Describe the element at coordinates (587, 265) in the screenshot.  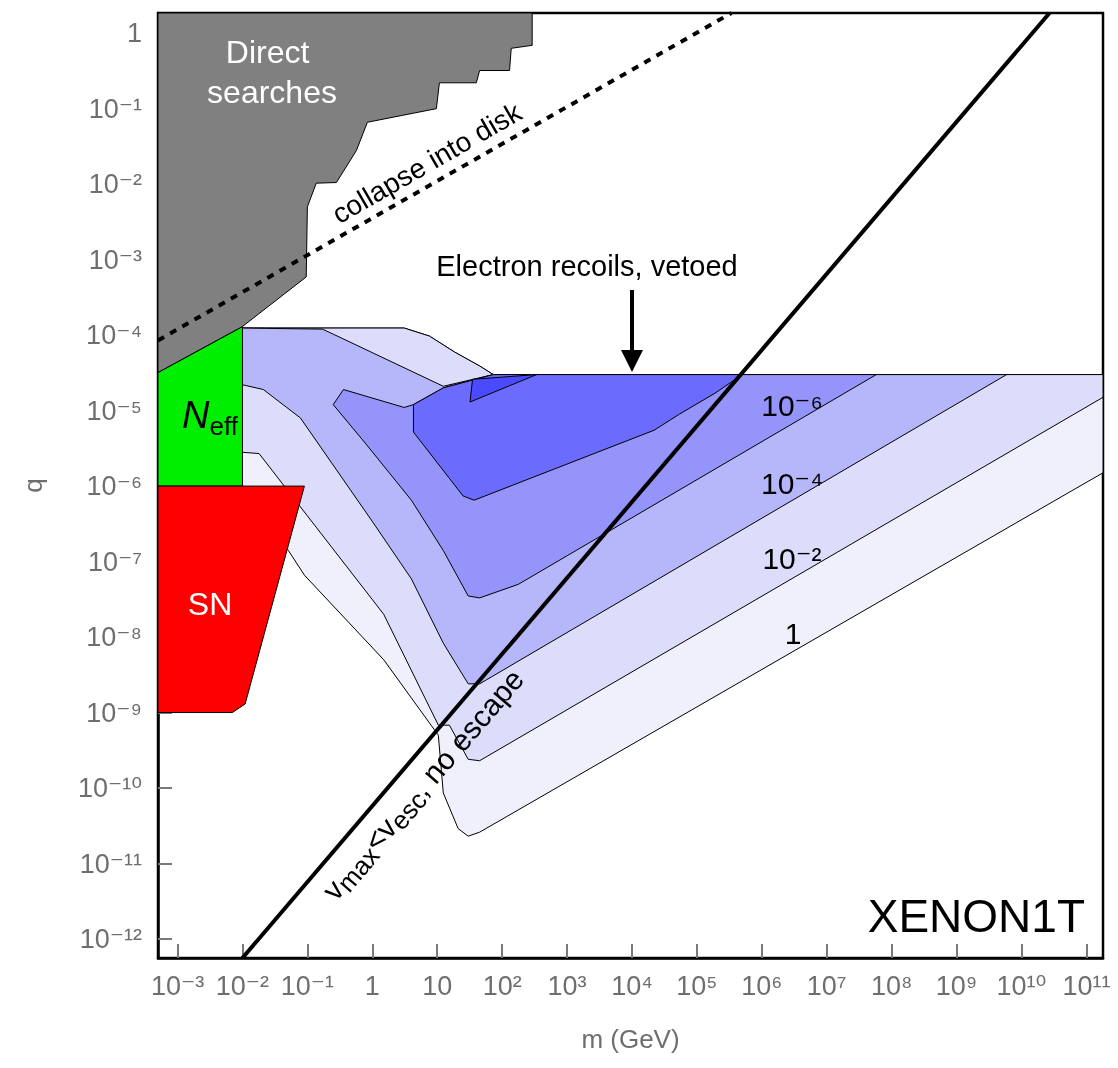
I see `annotation: Electron recoils, vetoed` at that location.